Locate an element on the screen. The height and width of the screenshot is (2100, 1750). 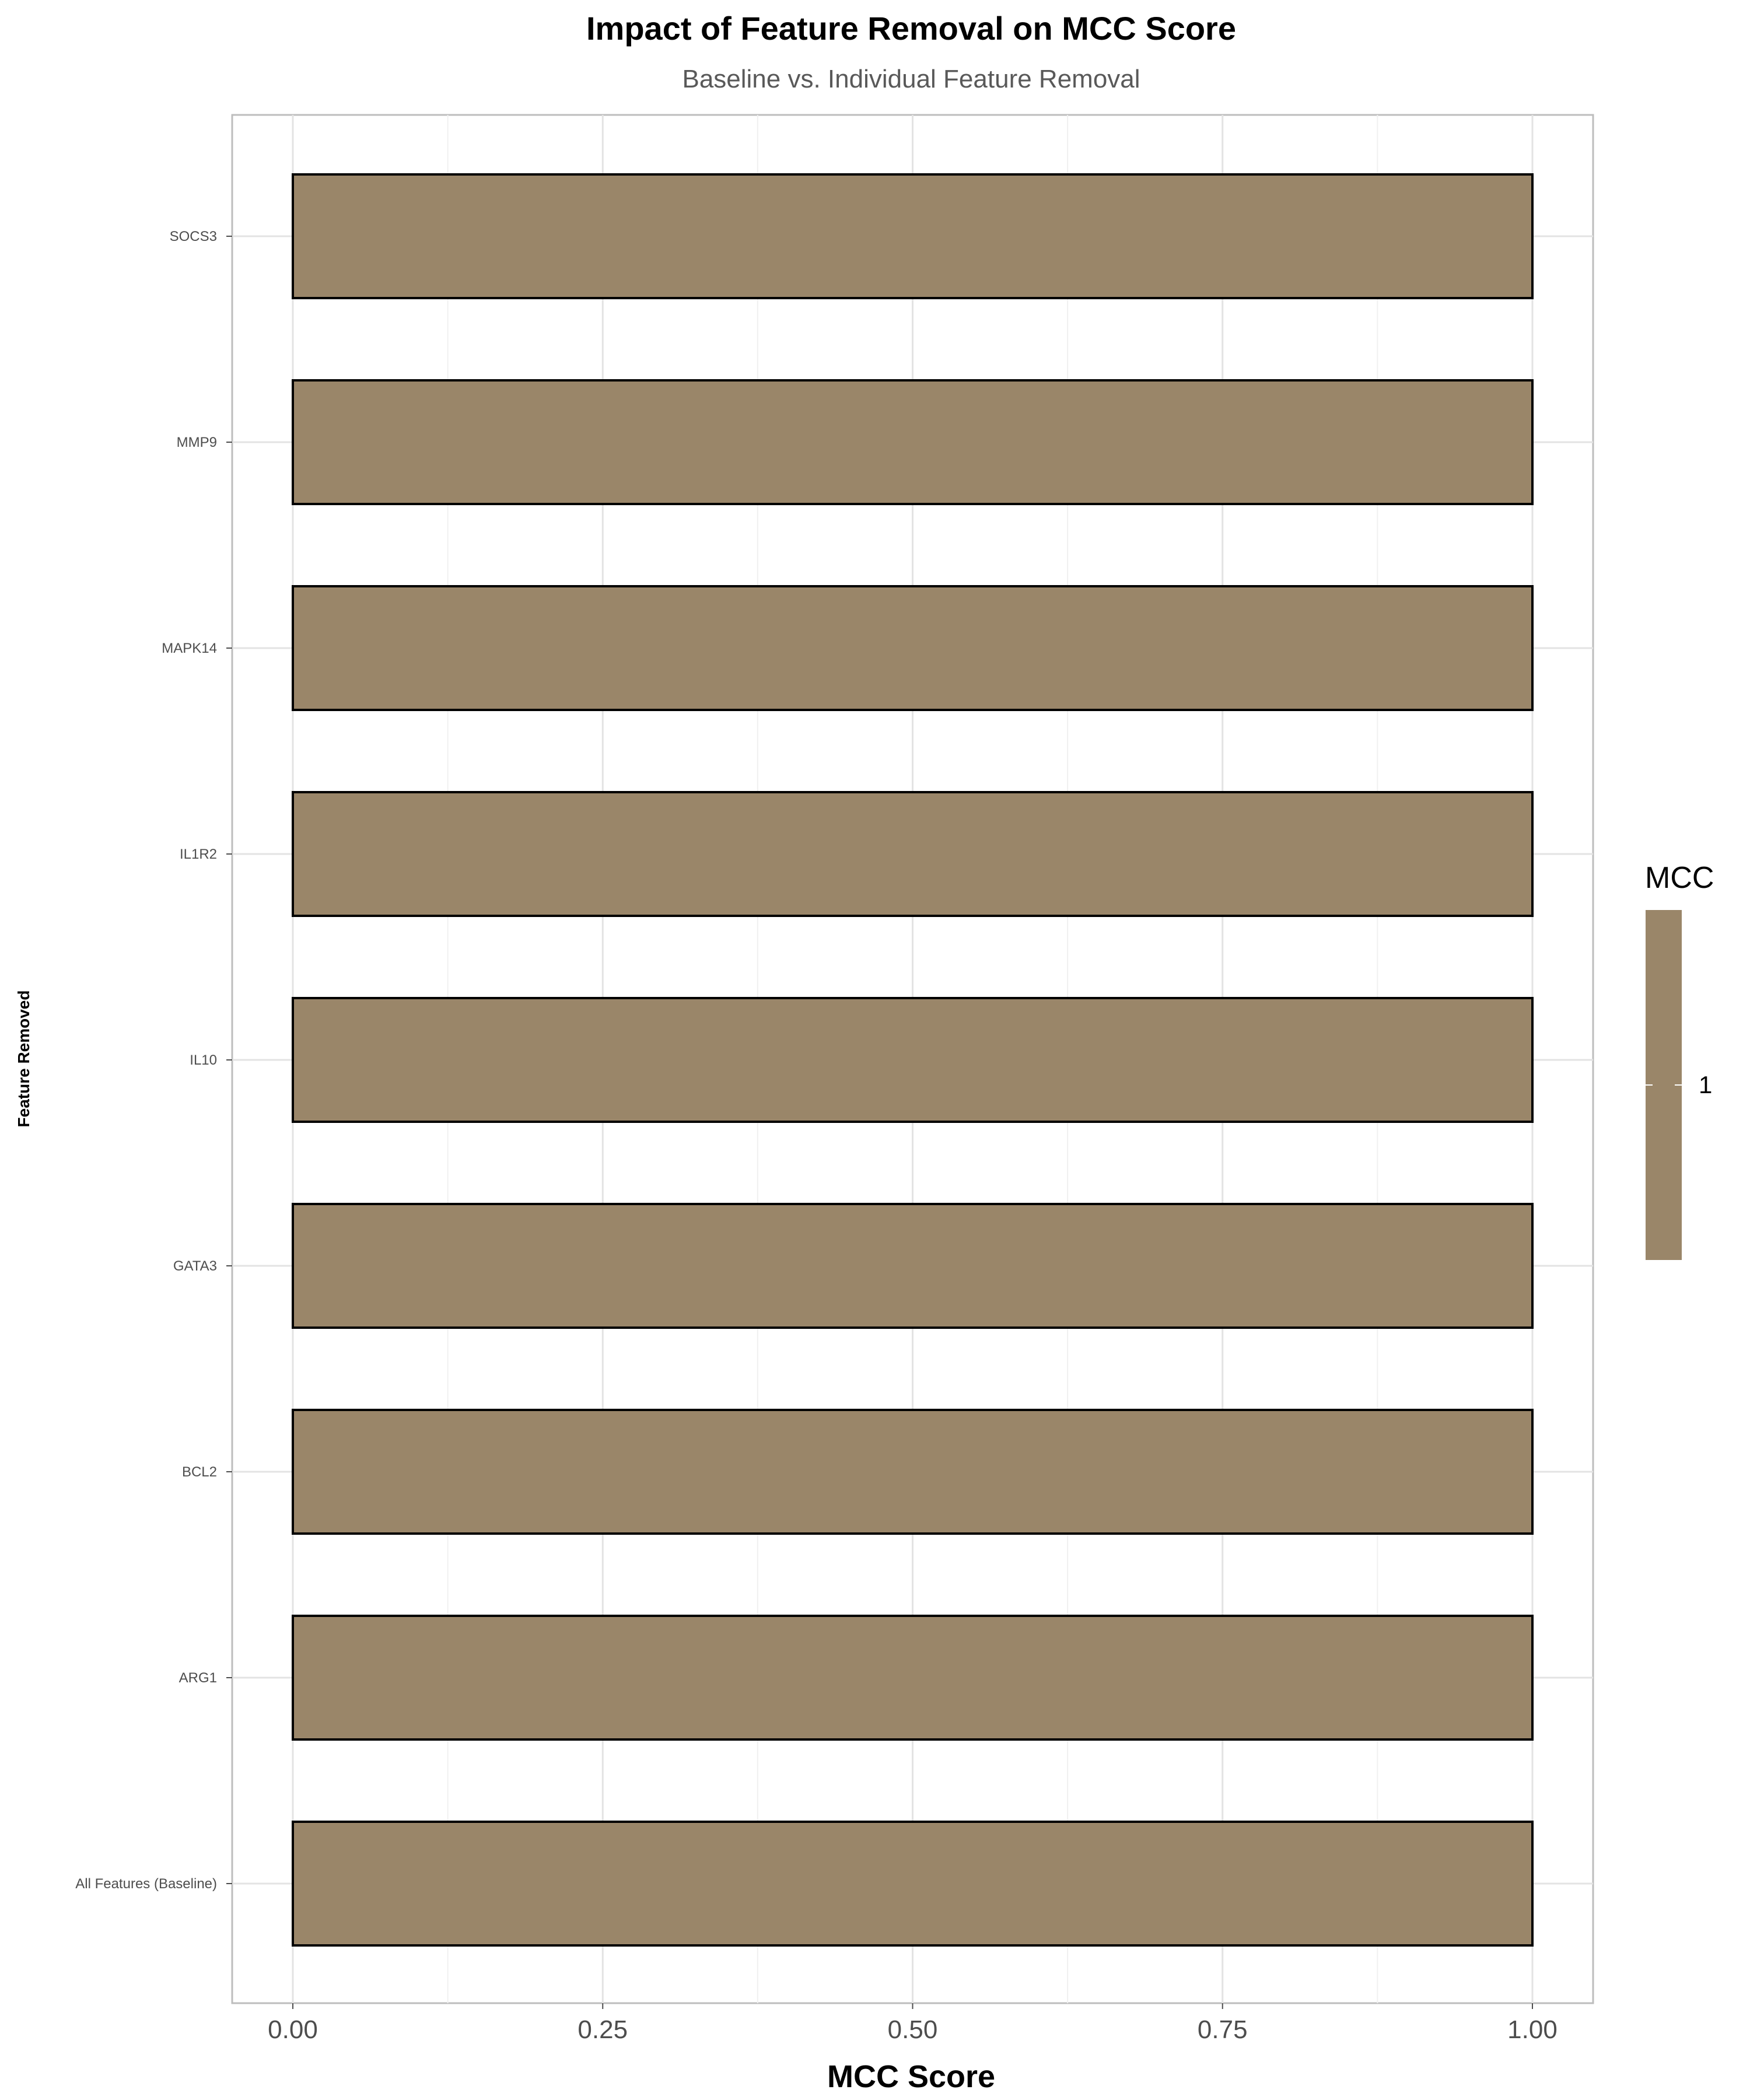
y-tick-label: GATA3 is located at coordinates (195, 1266).